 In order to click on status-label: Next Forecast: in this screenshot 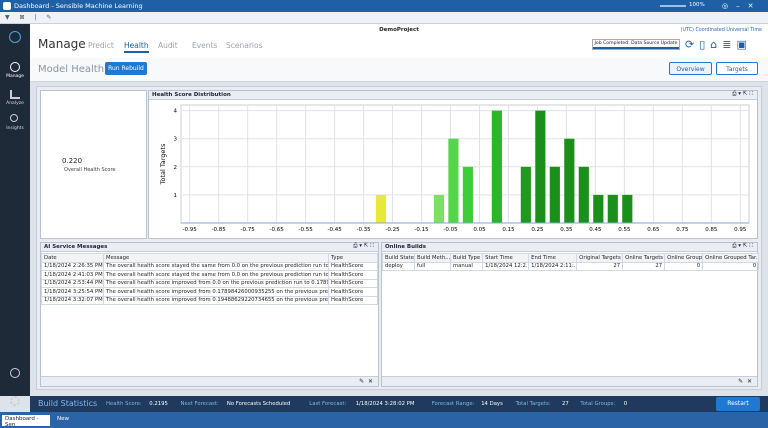, I will do `click(199, 404)`.